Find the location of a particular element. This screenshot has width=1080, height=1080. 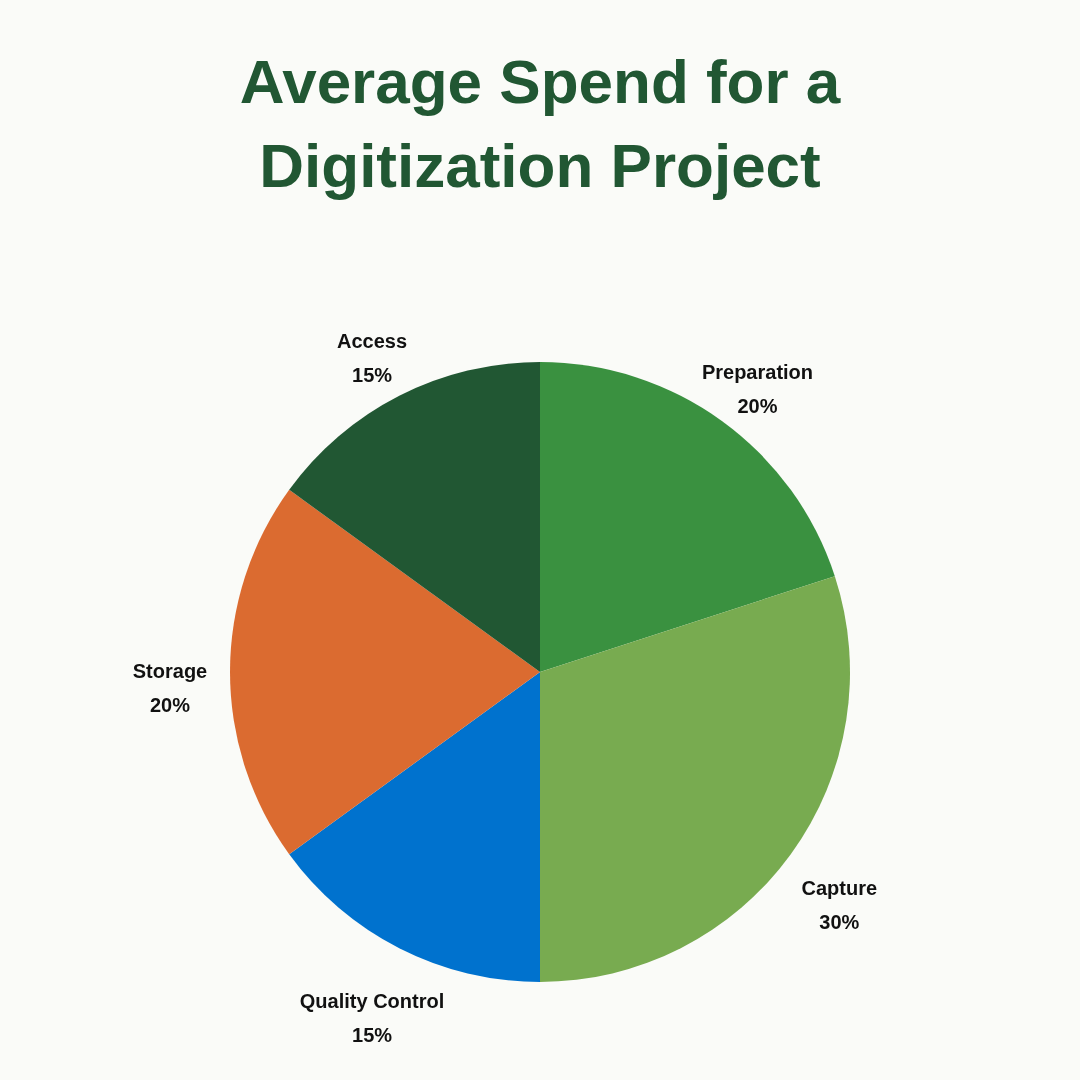

text: Digitization Project is located at coordinates (540, 165).